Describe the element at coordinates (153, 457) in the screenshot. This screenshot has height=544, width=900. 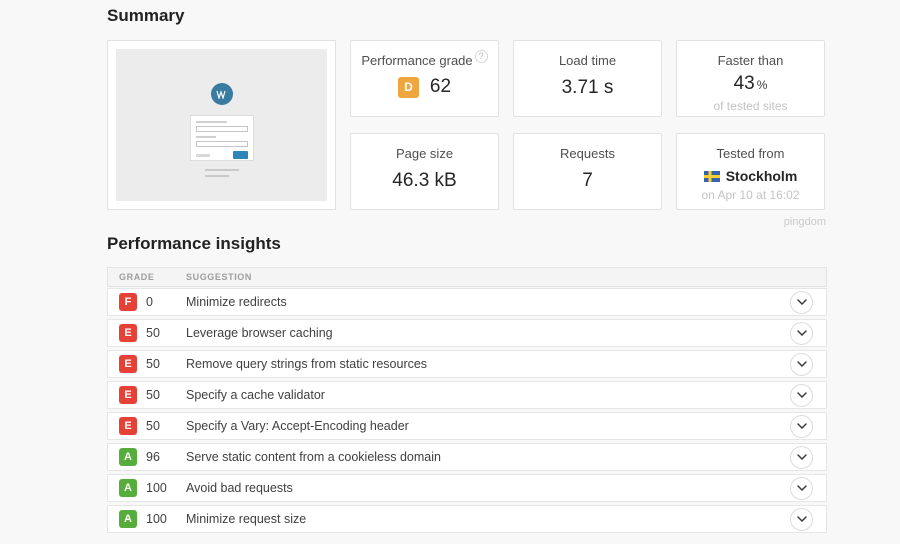
I see `grade-score-value: 96` at that location.